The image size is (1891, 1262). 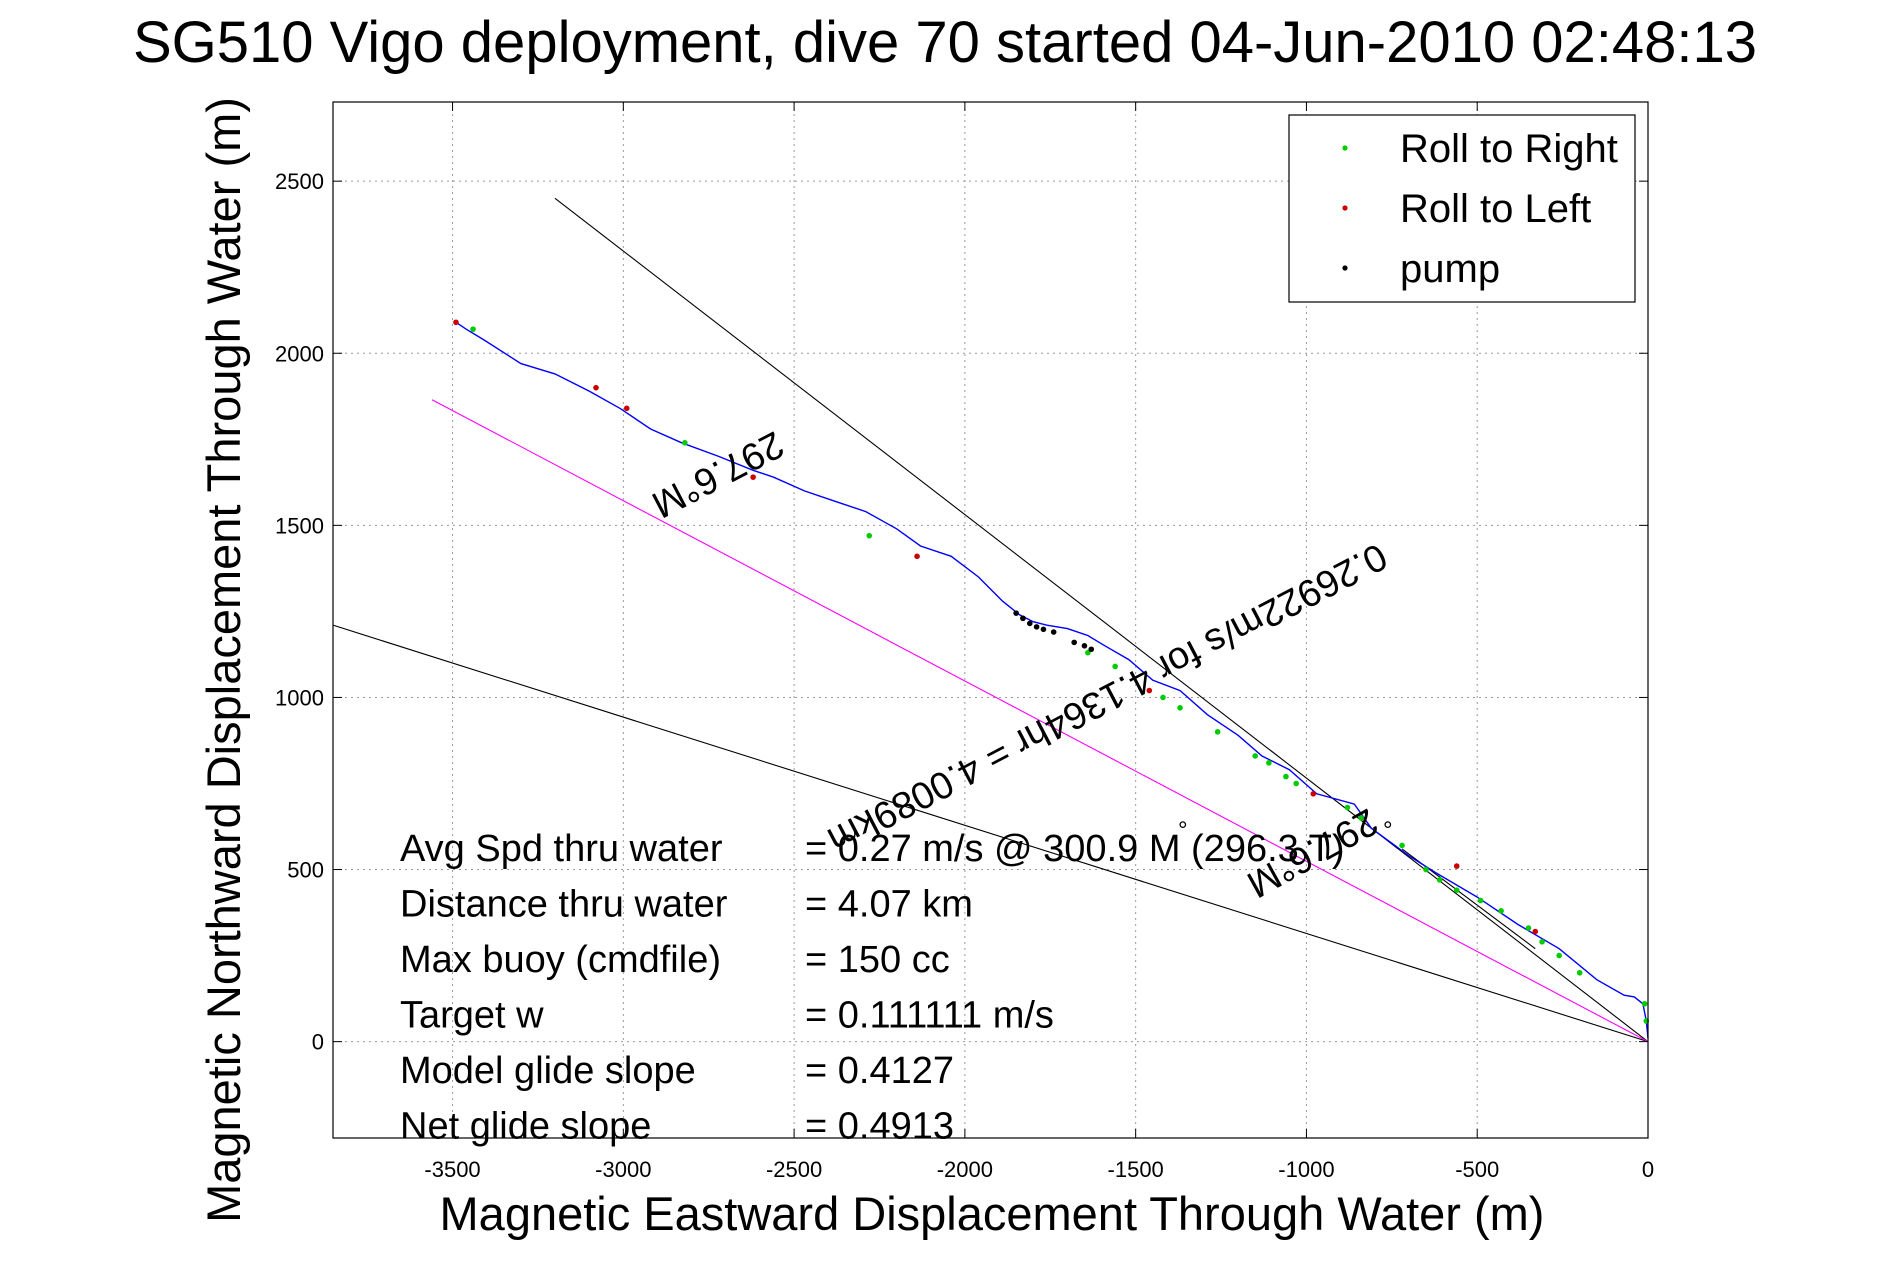 I want to click on y-tick-label: 2500, so click(x=299, y=181).